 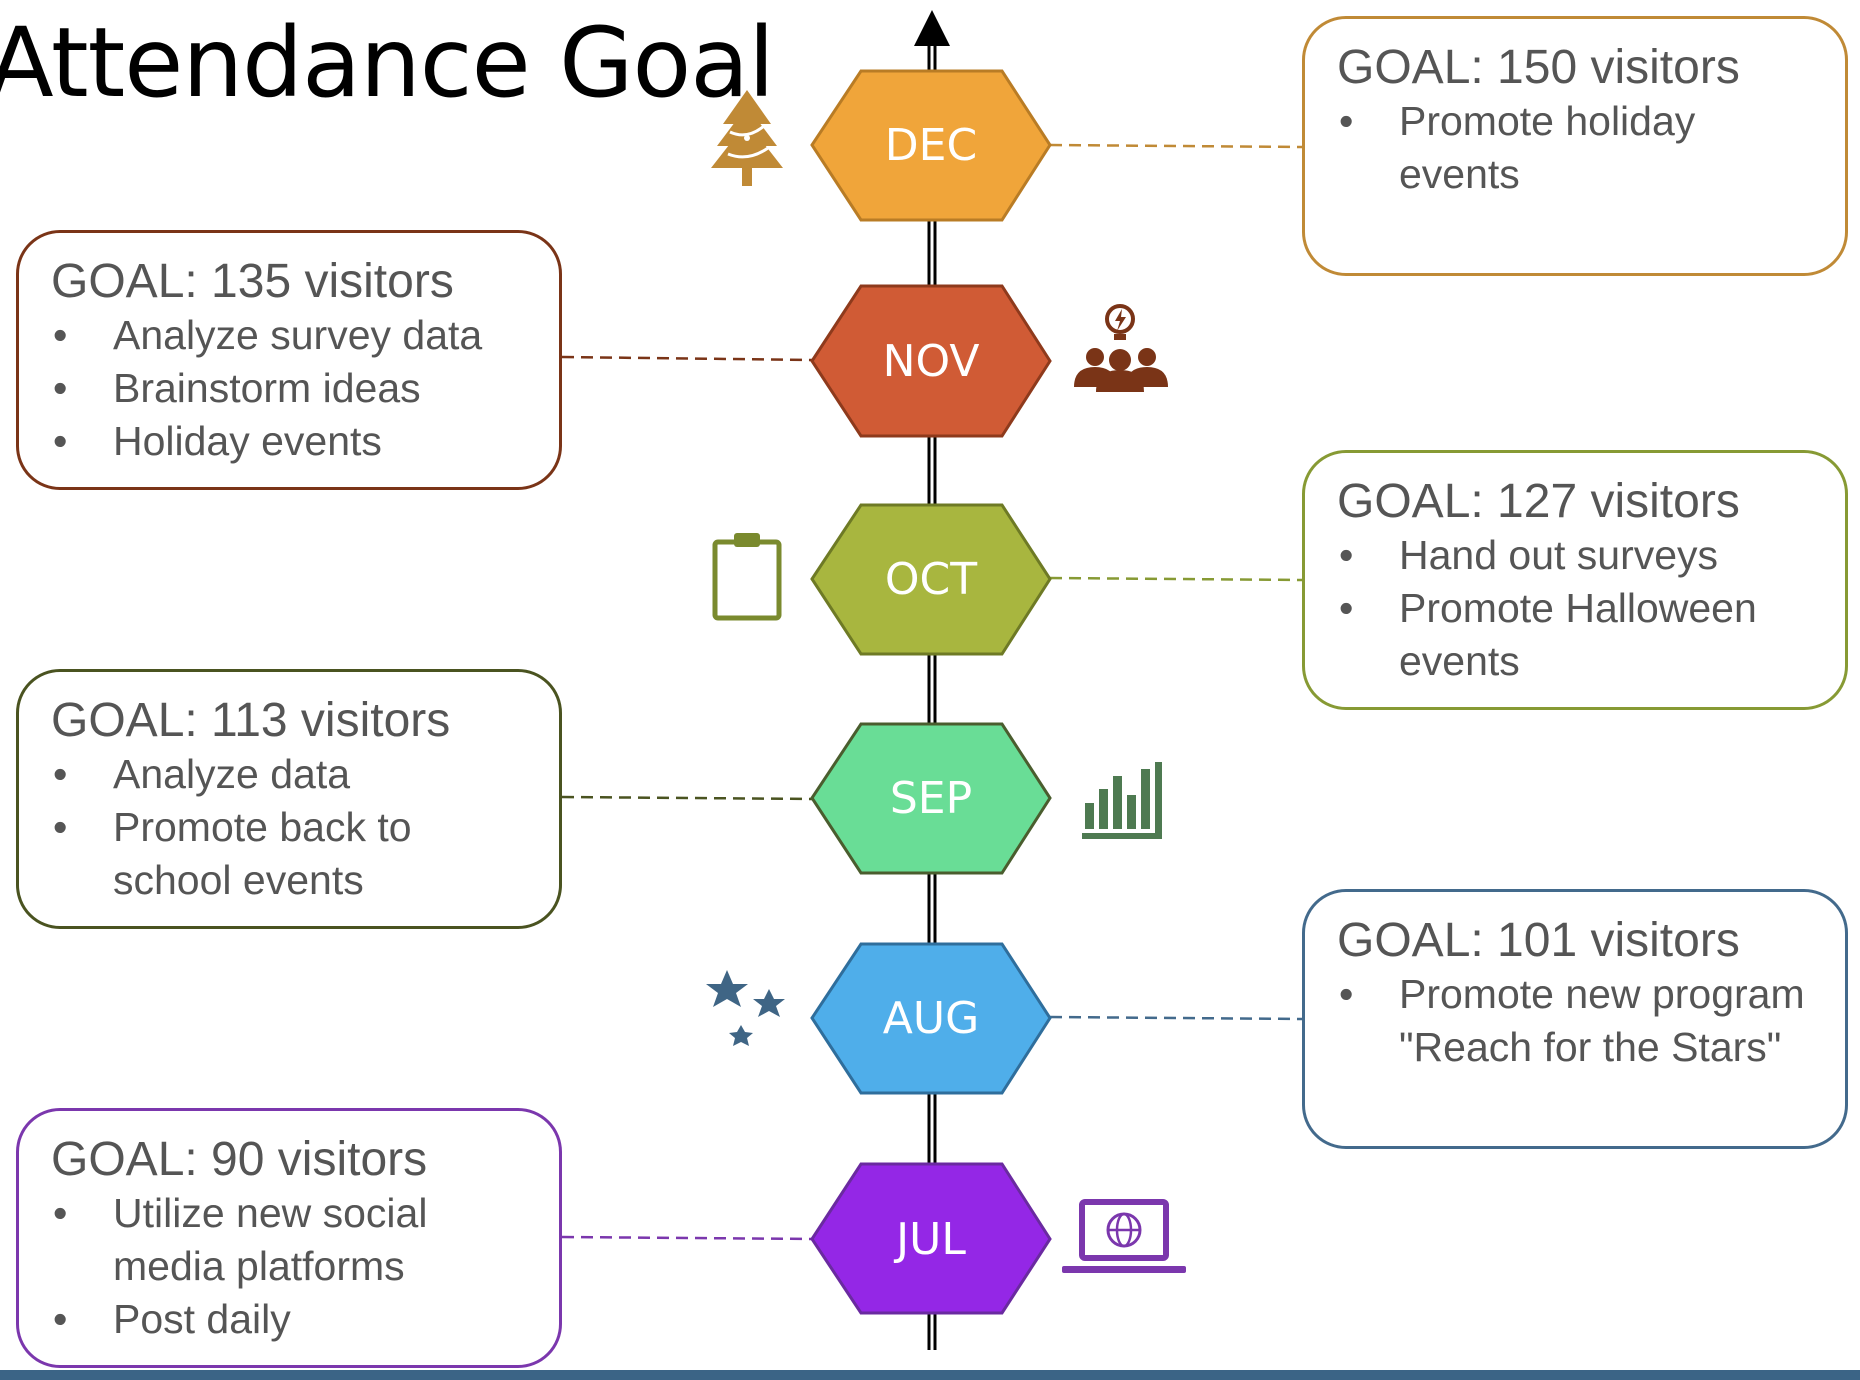 What do you see at coordinates (387, 63) in the screenshot?
I see `page-title: Attendance Goal` at bounding box center [387, 63].